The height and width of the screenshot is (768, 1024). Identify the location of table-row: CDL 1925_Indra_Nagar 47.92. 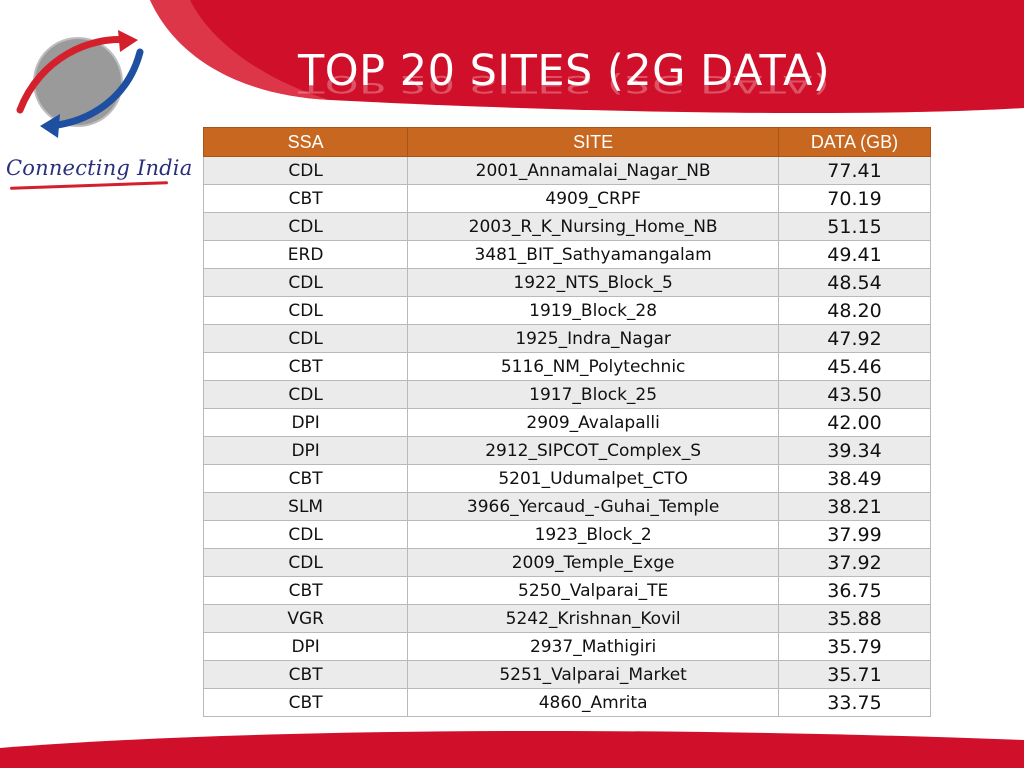
(567, 338).